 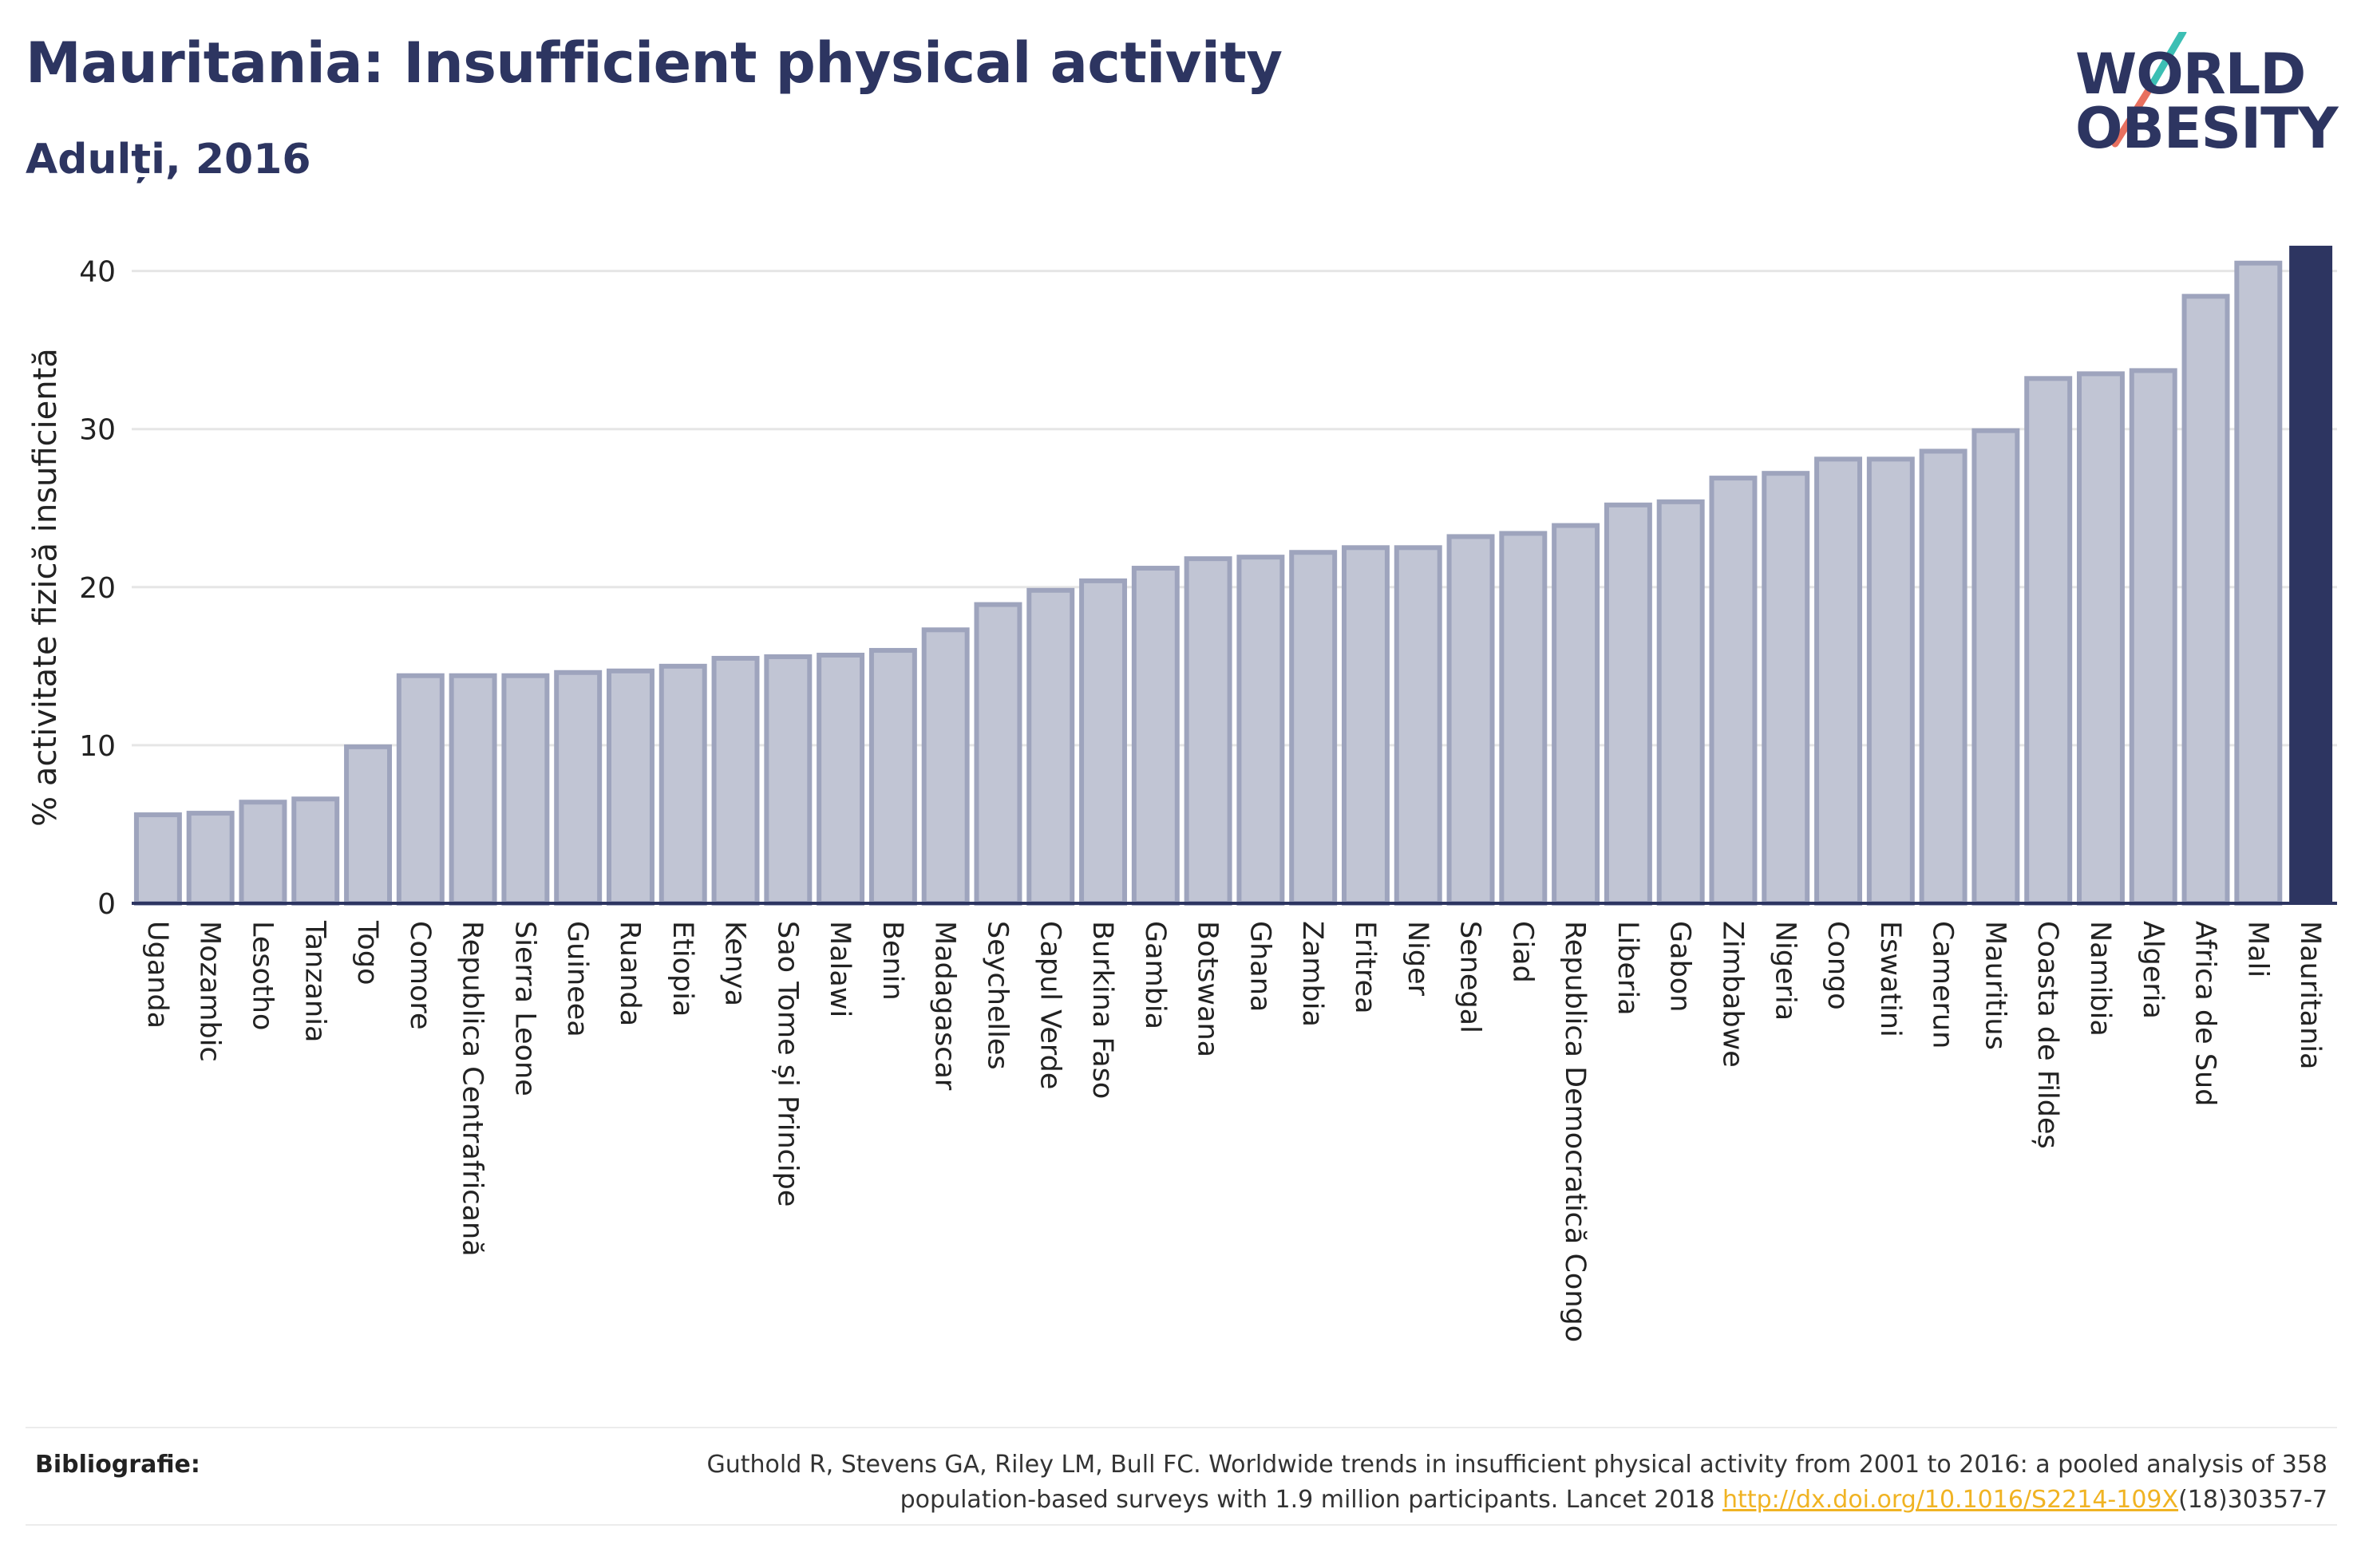 I want to click on x-tick-label: Botswana, so click(x=1208, y=989).